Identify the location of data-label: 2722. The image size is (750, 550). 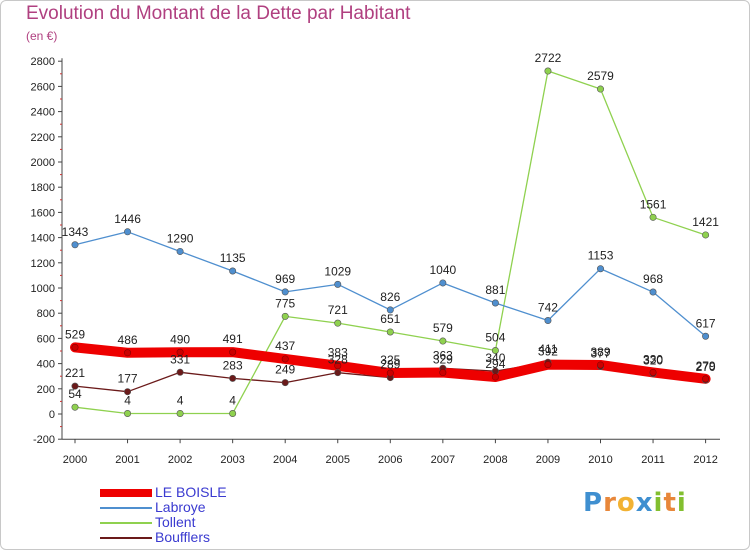
(548, 58).